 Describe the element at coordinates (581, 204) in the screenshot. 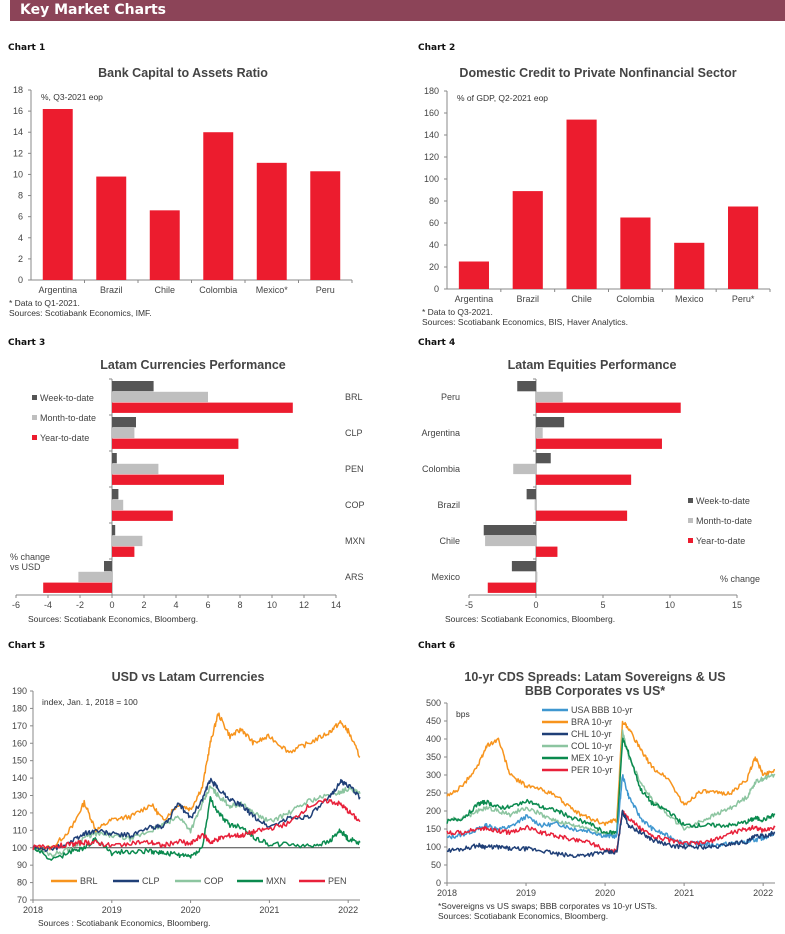

I see `bar-chile` at that location.